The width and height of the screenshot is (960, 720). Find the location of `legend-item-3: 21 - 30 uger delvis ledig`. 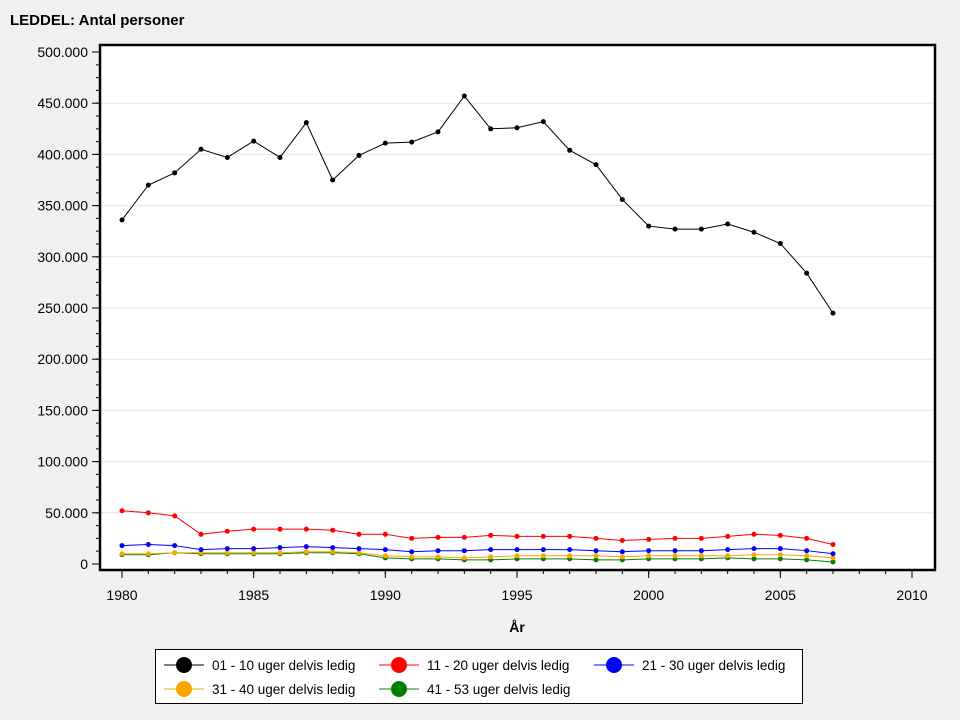

legend-item-3: 21 - 30 uger delvis ledig is located at coordinates (688, 665).